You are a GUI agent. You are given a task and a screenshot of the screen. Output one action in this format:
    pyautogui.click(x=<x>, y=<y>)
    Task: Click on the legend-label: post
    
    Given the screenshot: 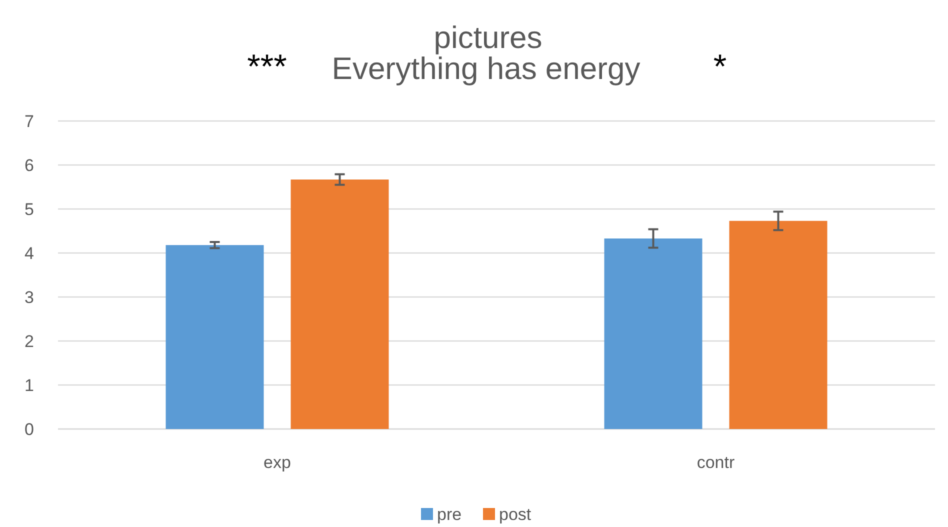 What is the action you would take?
    pyautogui.click(x=515, y=514)
    